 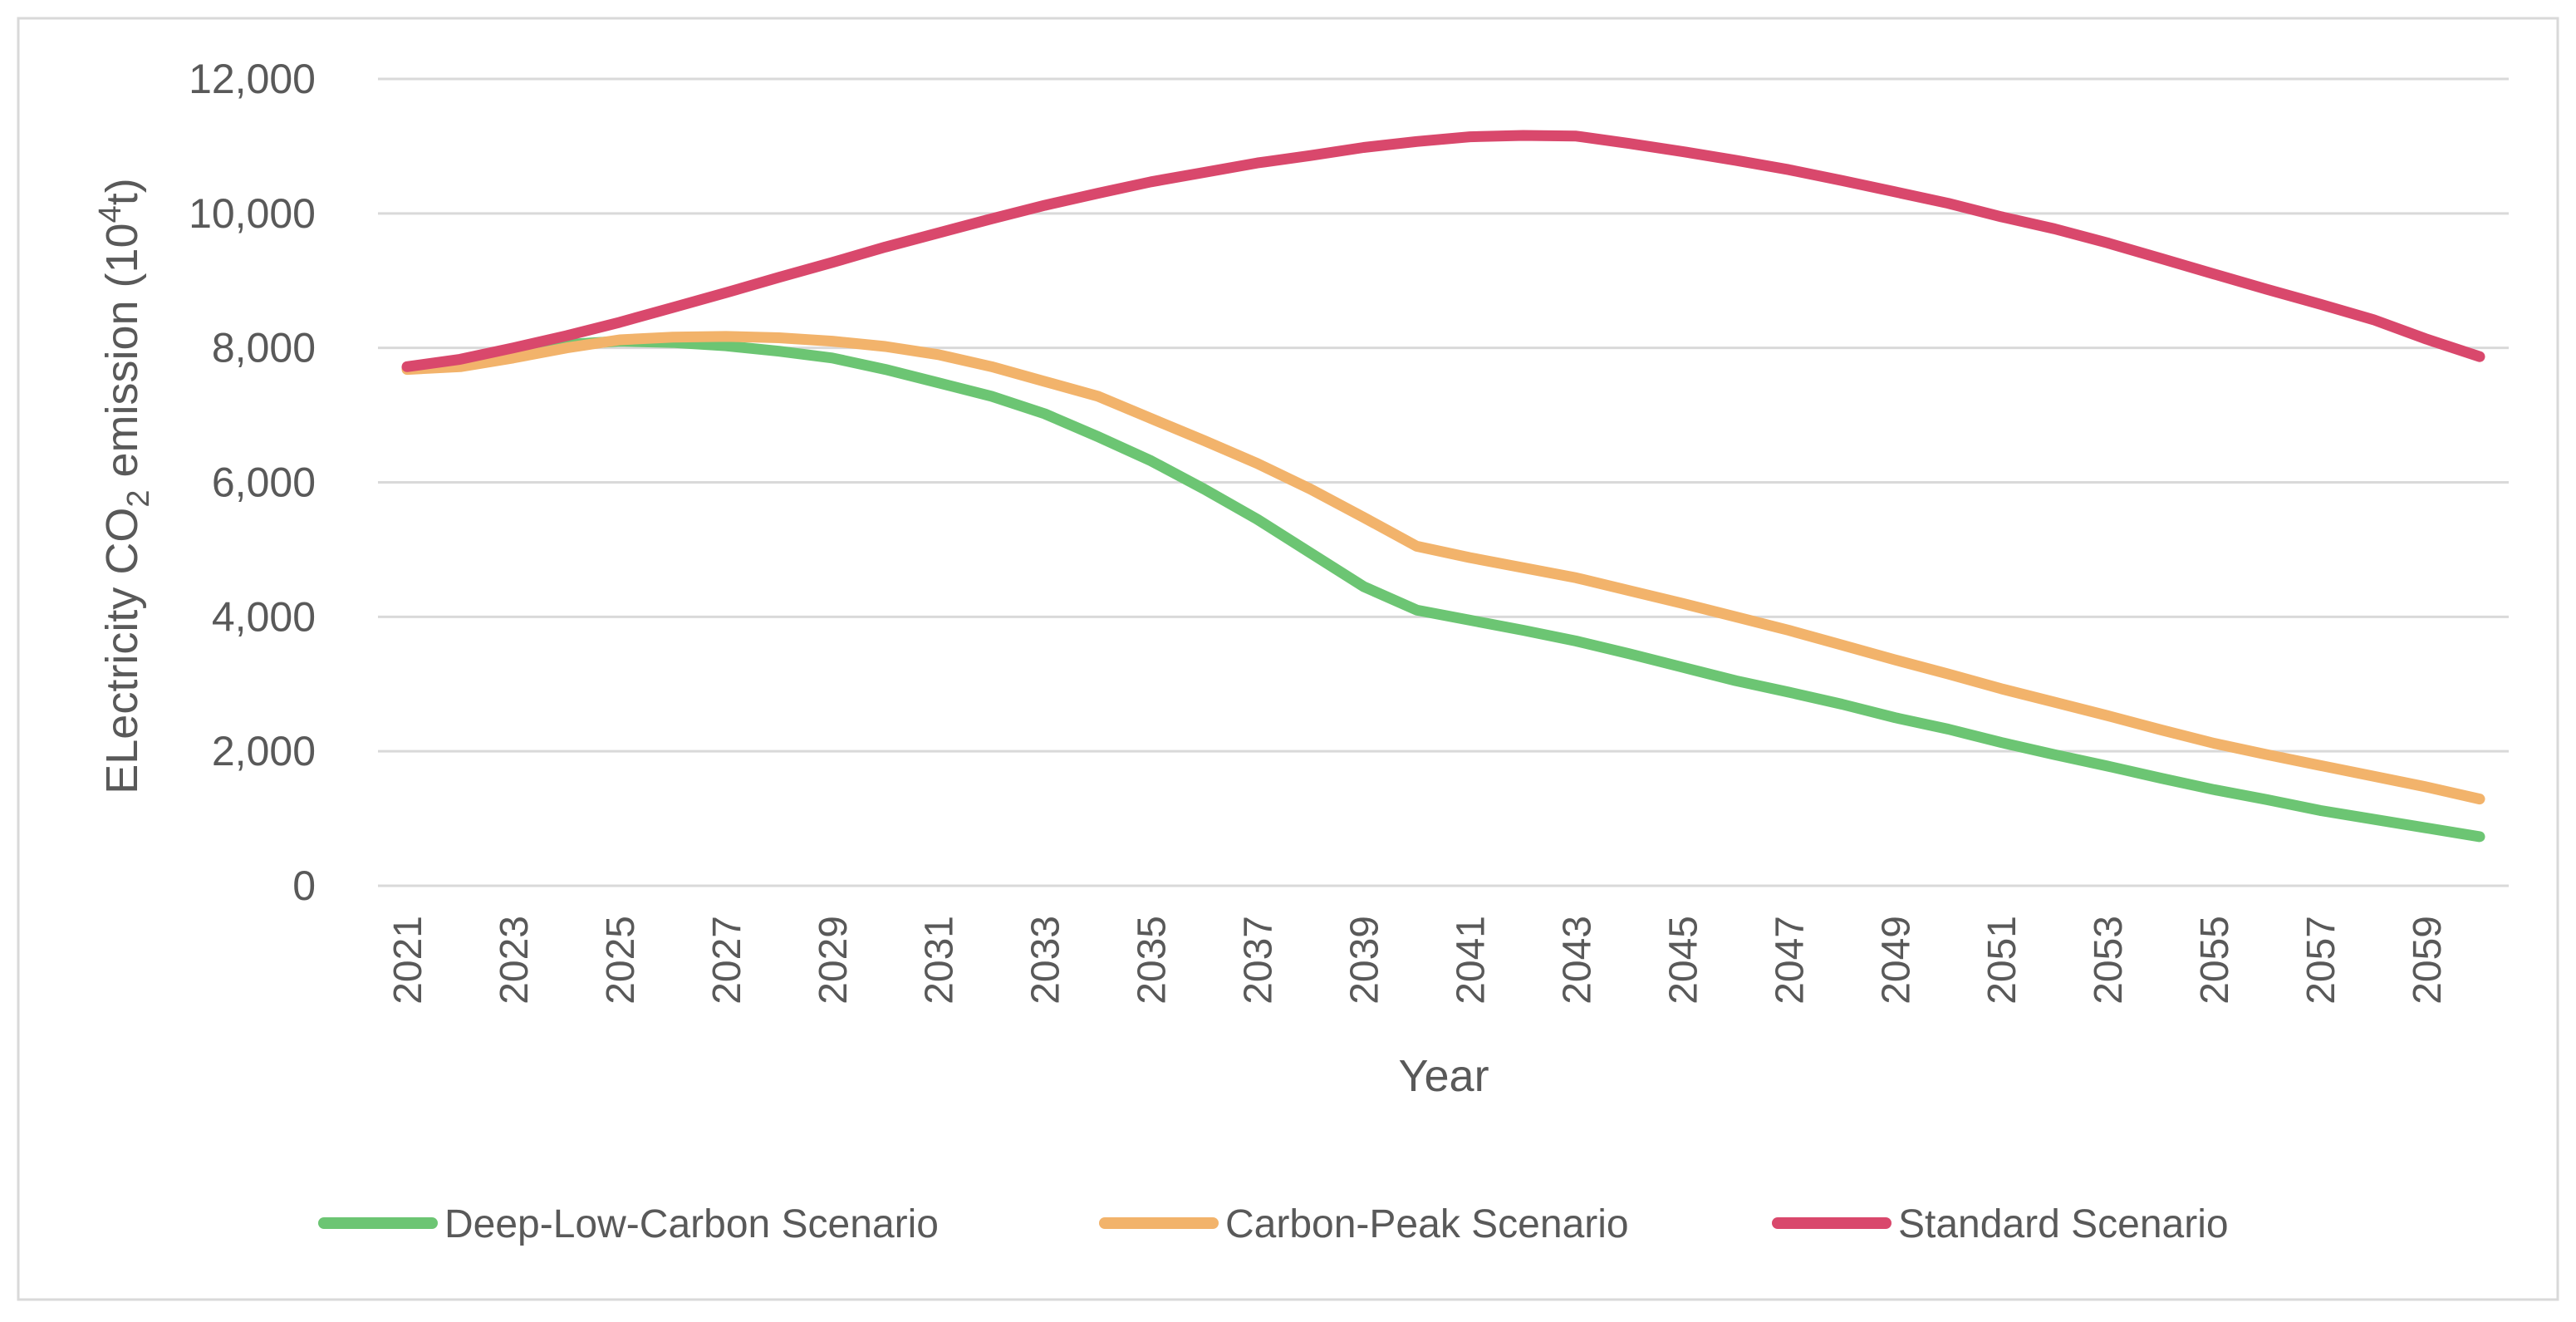 What do you see at coordinates (2002, 960) in the screenshot?
I see `x-tick-label: 2051` at bounding box center [2002, 960].